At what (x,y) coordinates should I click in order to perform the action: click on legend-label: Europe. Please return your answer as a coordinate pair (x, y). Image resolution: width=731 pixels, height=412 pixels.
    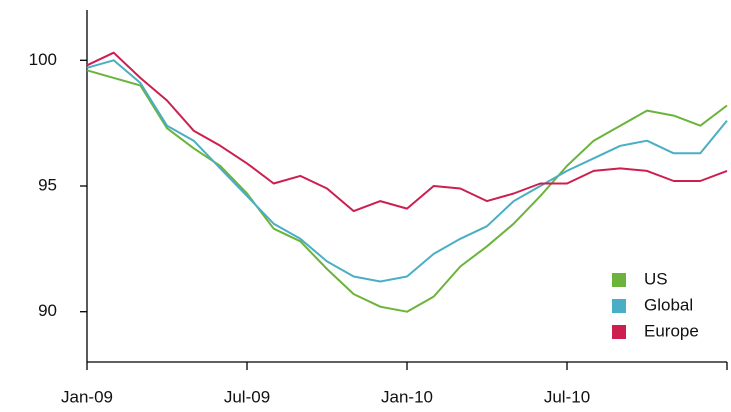
    Looking at the image, I should click on (671, 330).